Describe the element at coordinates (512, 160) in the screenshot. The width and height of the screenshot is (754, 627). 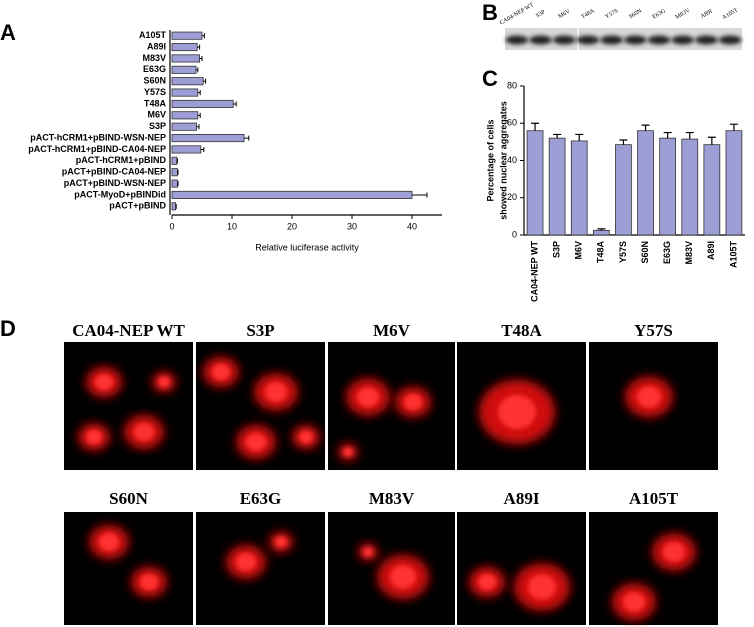
I see `y-tick-label: 40` at that location.